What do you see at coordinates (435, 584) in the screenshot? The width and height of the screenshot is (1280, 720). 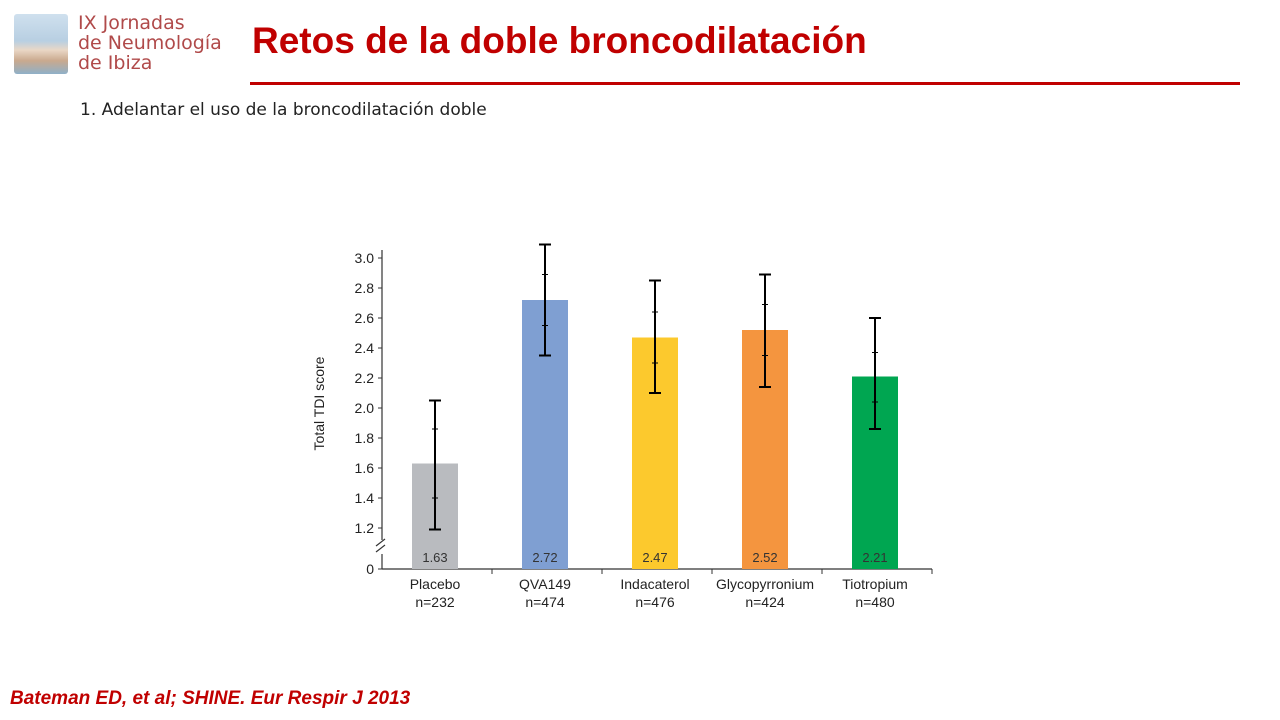 I see `x-category-label: Placebo` at bounding box center [435, 584].